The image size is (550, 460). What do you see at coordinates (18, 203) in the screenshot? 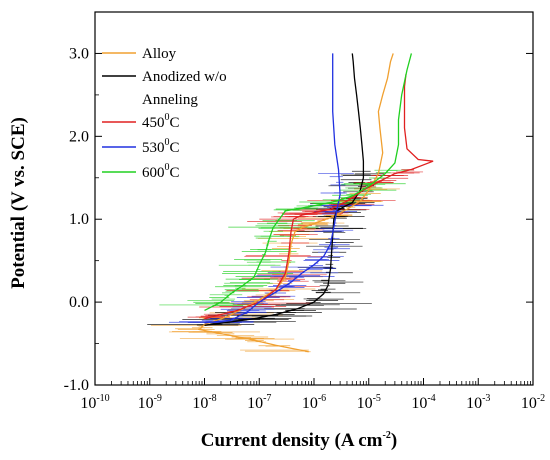
I see `y-axis-title: Potential (V vs. SCE)` at bounding box center [18, 203].